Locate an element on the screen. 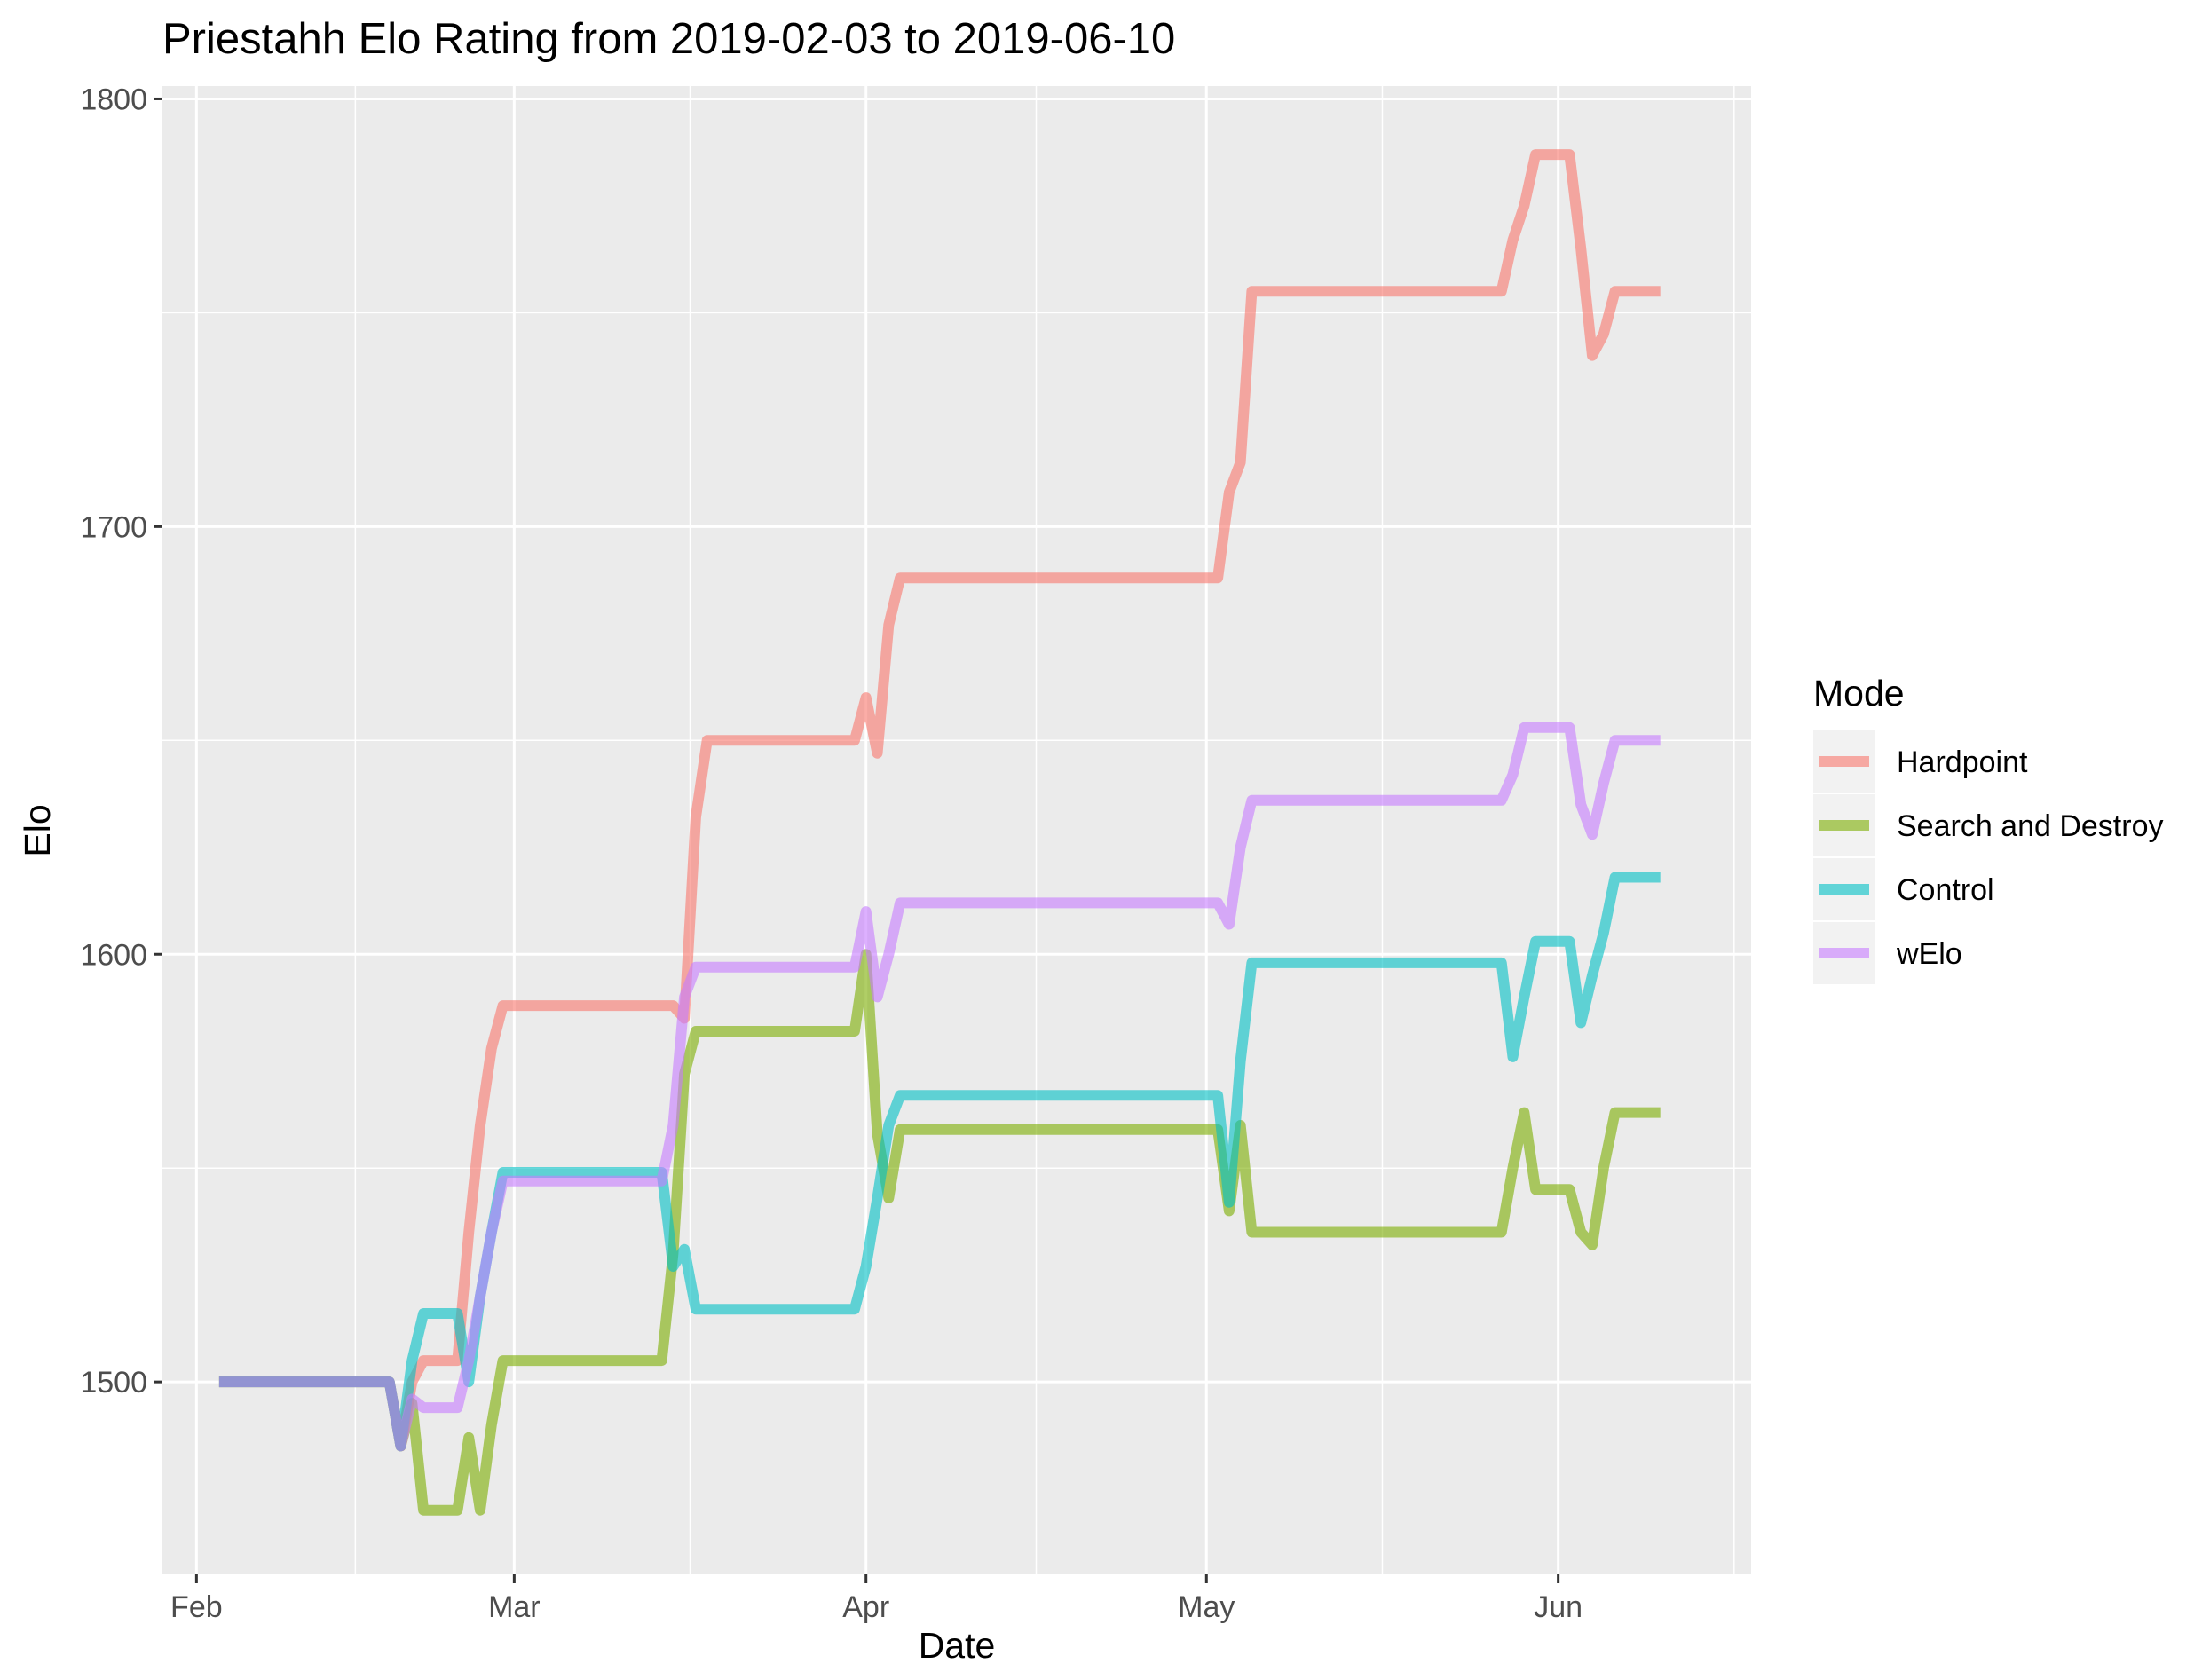  x-tick-label: May is located at coordinates (1207, 1607).